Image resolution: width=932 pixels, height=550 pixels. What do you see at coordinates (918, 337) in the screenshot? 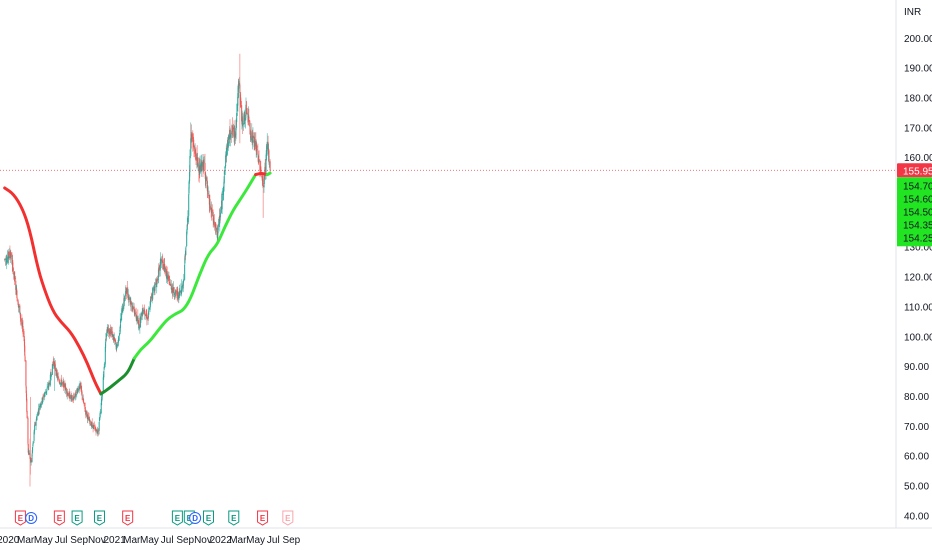
I see `y-tick-label: 100.00` at bounding box center [918, 337].